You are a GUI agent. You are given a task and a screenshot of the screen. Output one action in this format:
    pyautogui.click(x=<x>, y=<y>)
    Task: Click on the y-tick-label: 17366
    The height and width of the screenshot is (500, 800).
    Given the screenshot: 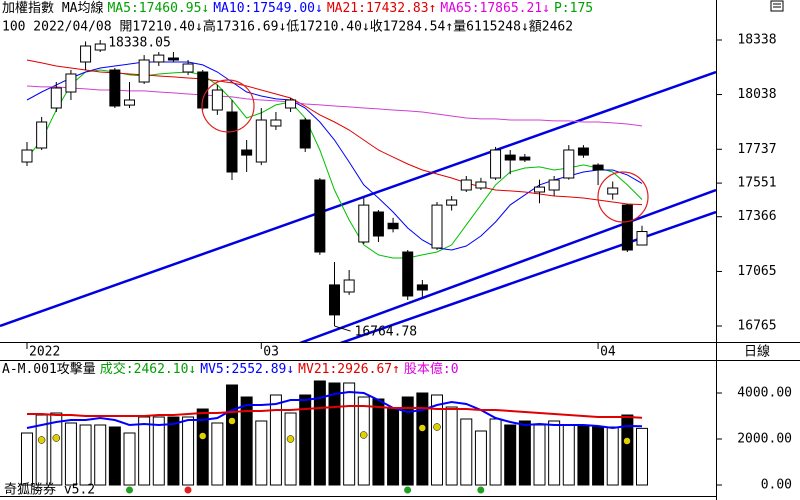 What is the action you would take?
    pyautogui.click(x=756, y=216)
    